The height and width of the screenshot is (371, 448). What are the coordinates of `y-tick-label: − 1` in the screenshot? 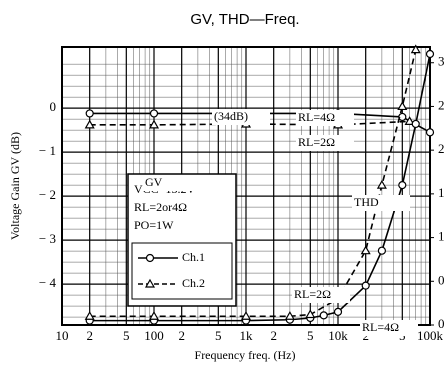 It's located at (47, 150).